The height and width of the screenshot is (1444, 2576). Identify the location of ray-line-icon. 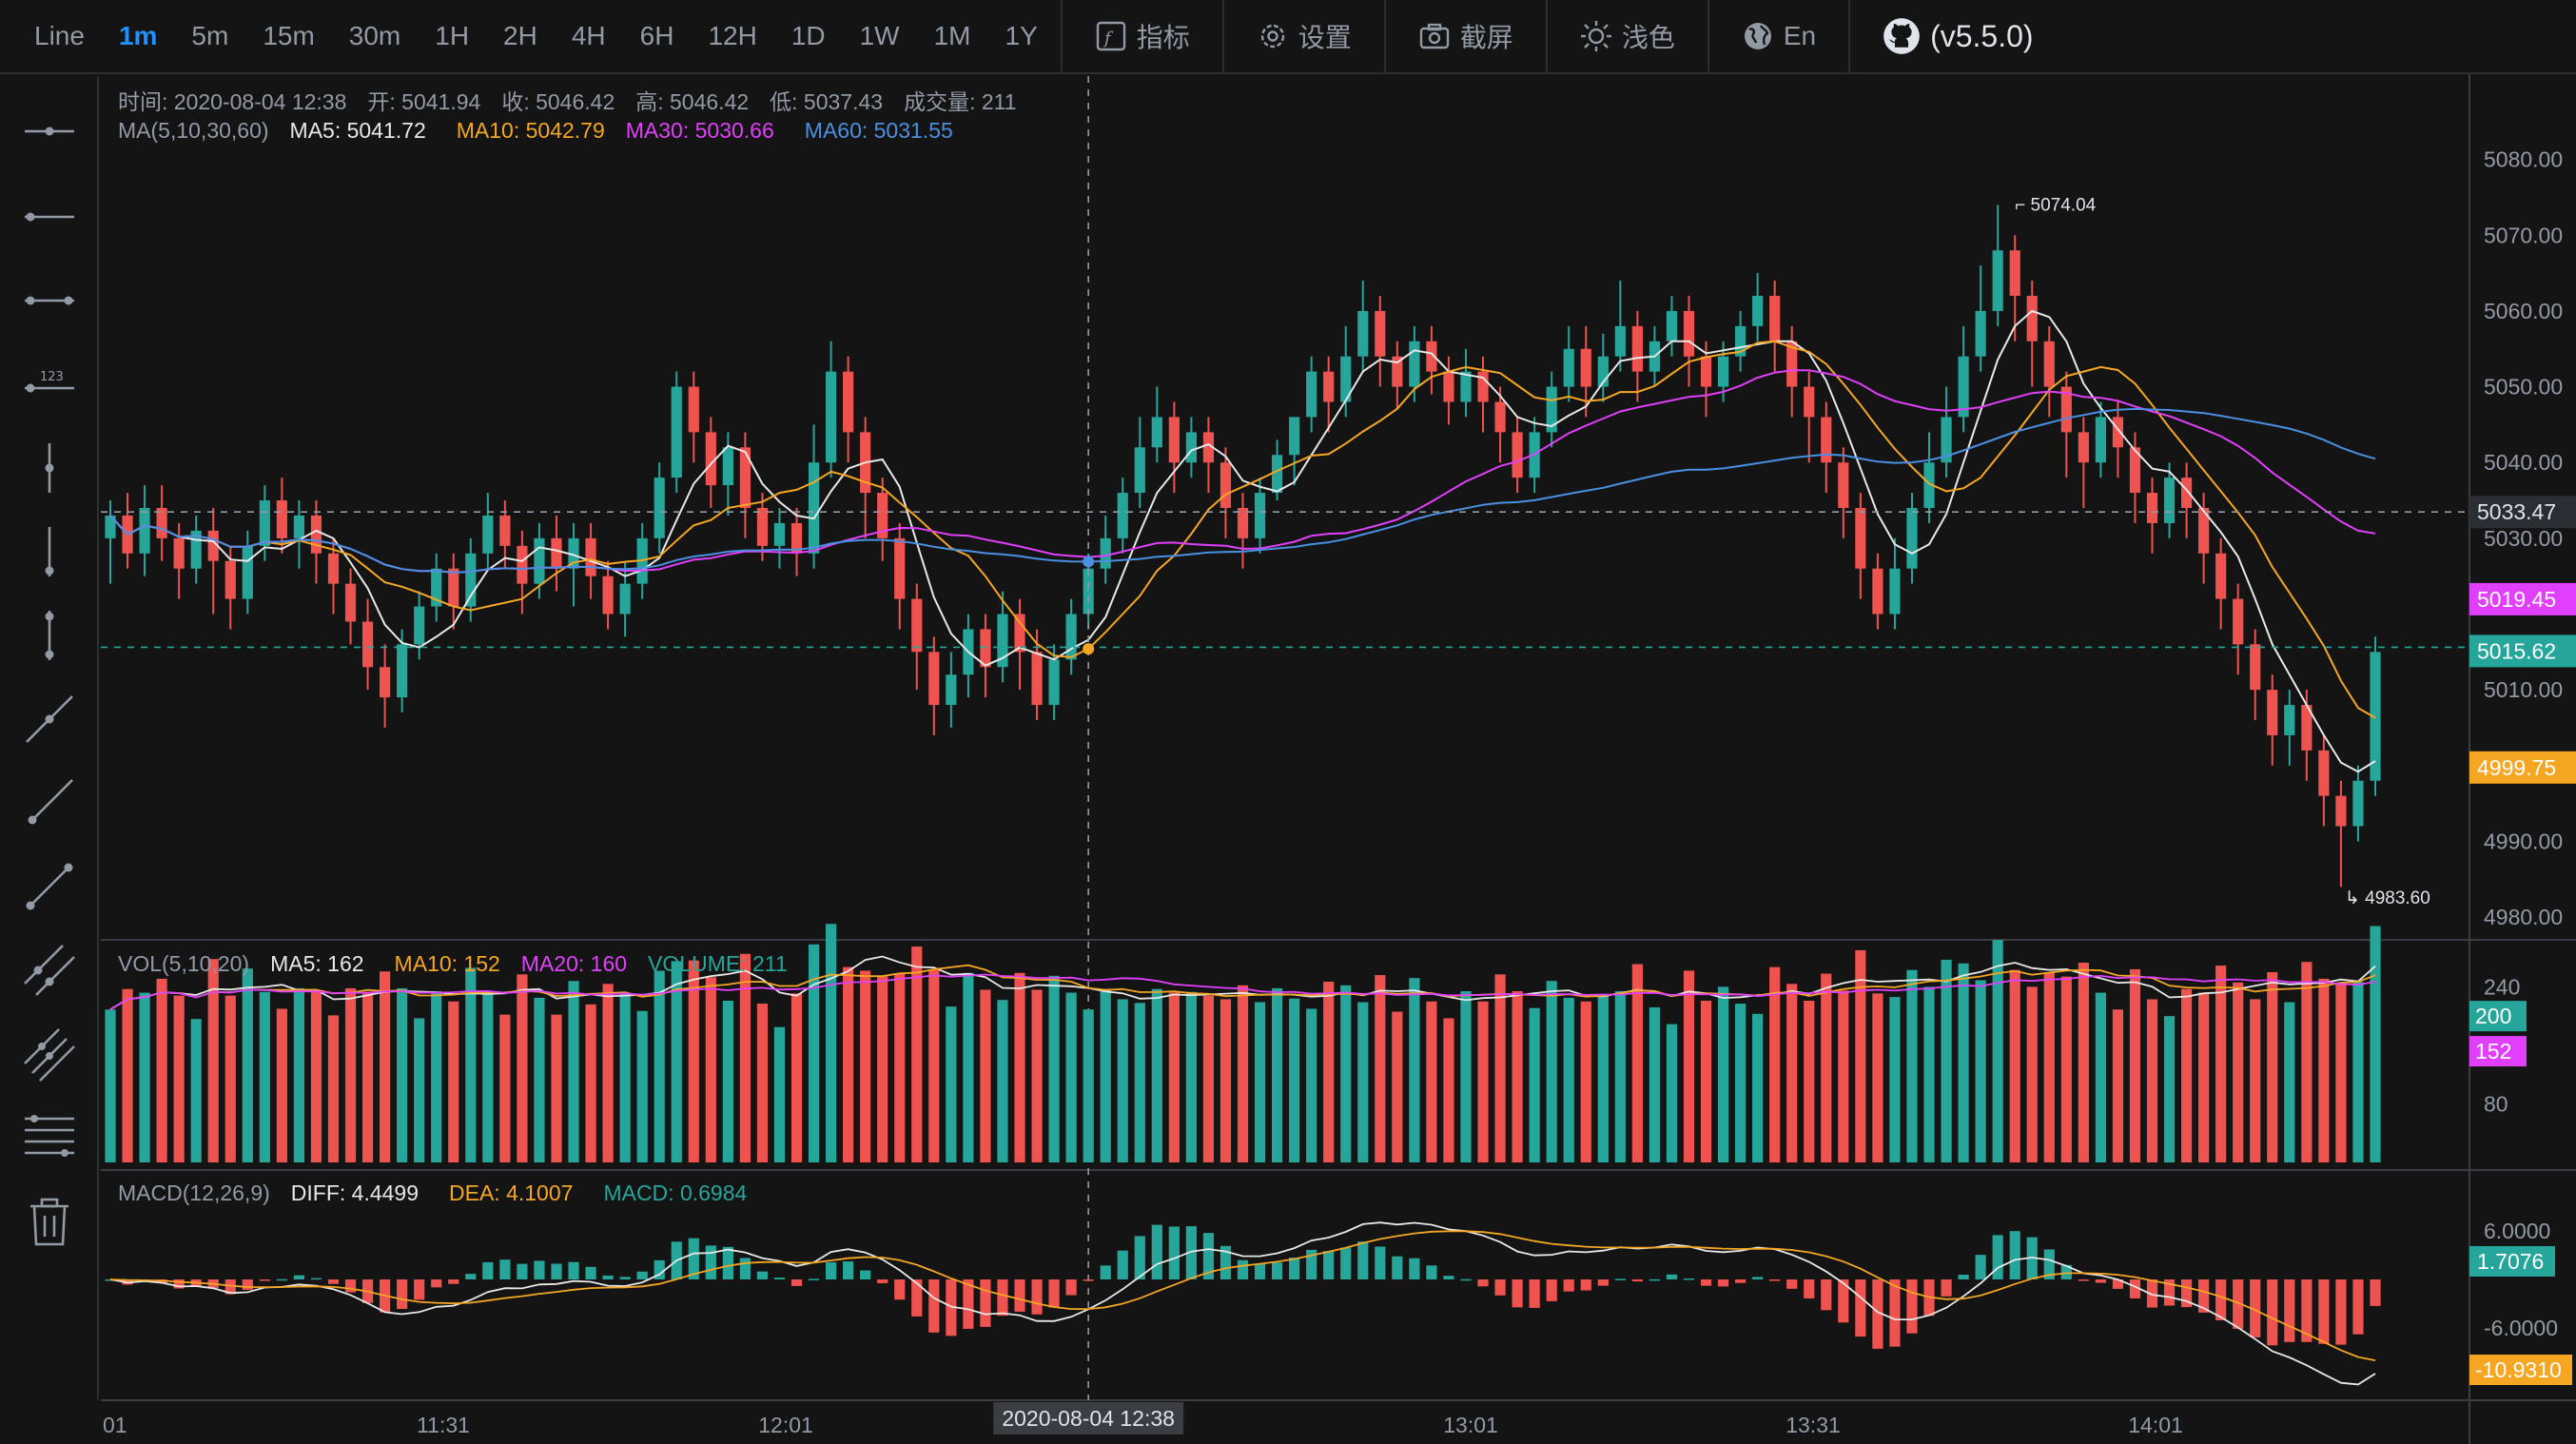
(51, 802).